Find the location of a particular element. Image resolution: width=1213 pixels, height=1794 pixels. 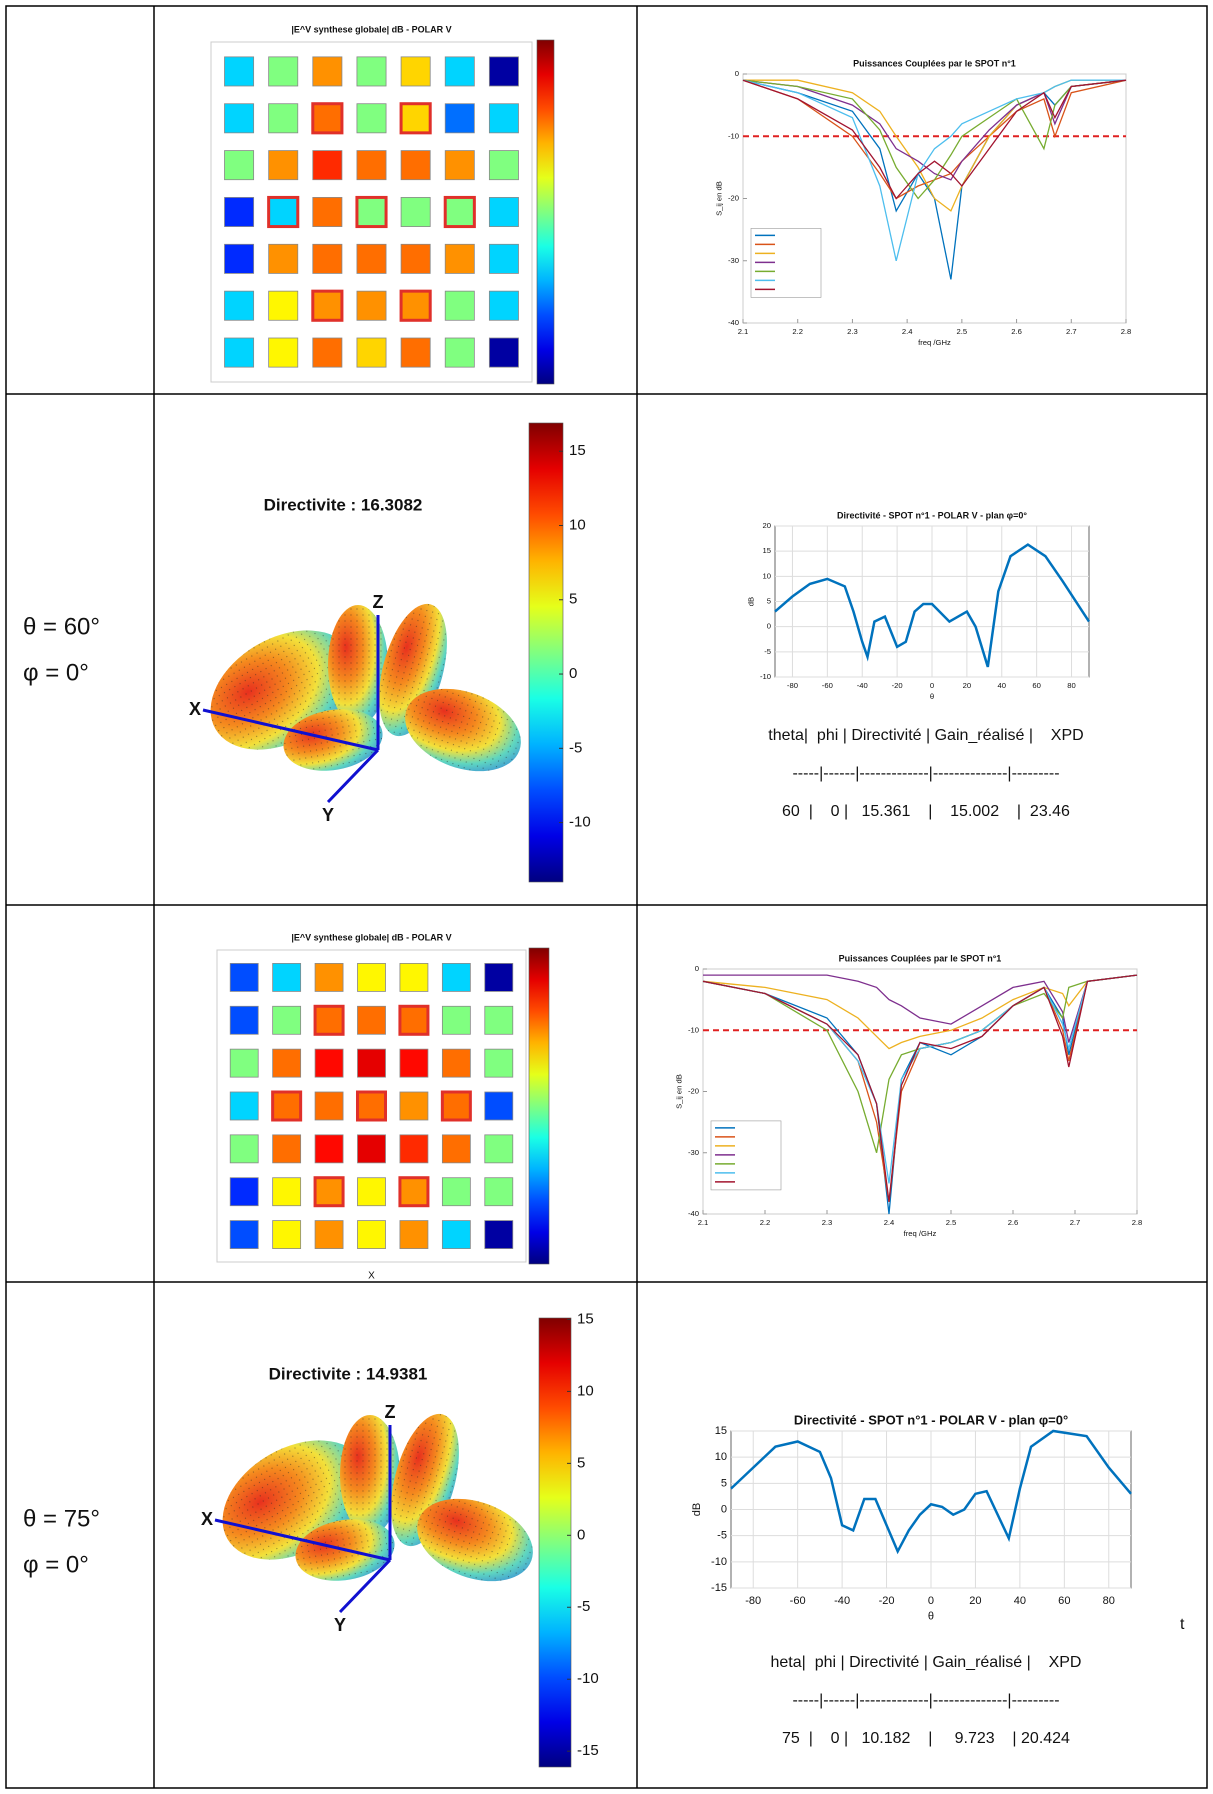

y-axis-label: S_ij en dB is located at coordinates (719, 198).